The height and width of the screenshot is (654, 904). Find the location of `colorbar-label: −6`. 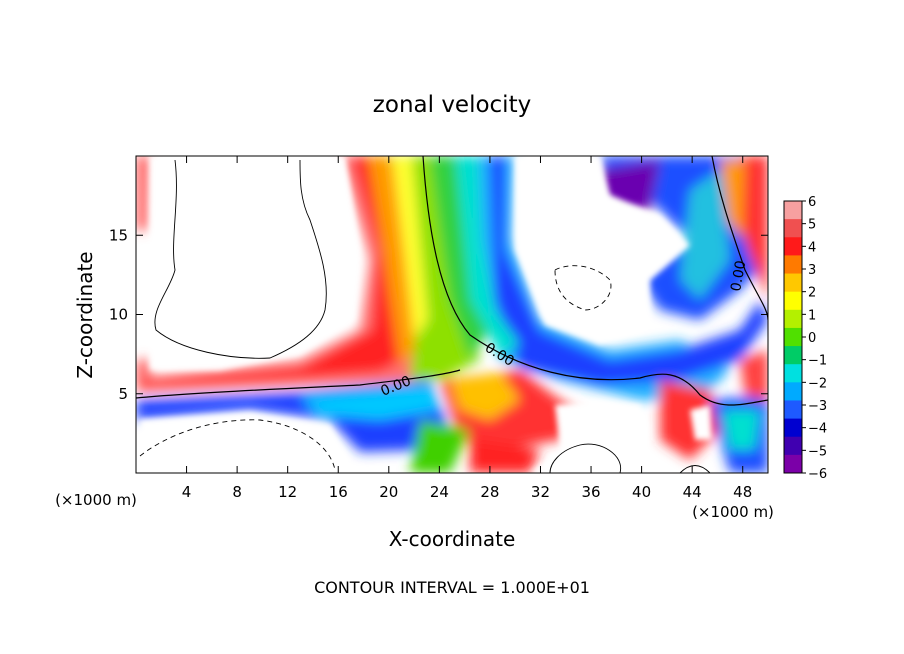

colorbar-label: −6 is located at coordinates (817, 474).